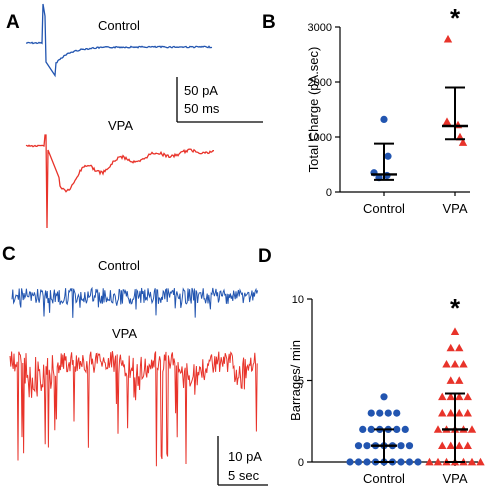 The image size is (500, 500). What do you see at coordinates (265, 256) in the screenshot?
I see `panel-letter-d: D` at bounding box center [265, 256].